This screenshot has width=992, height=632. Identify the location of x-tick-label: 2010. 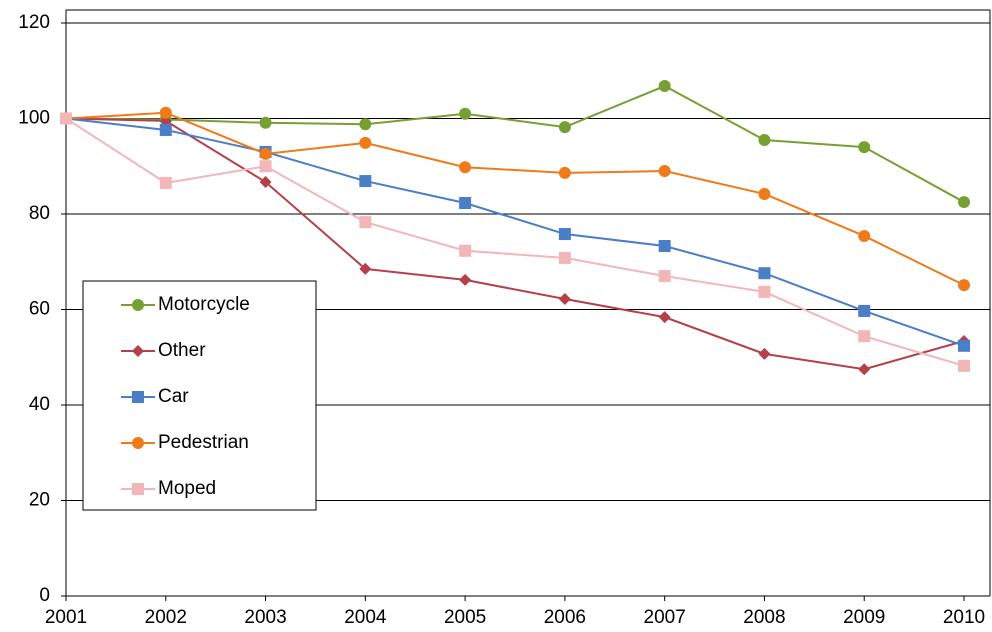
(964, 617).